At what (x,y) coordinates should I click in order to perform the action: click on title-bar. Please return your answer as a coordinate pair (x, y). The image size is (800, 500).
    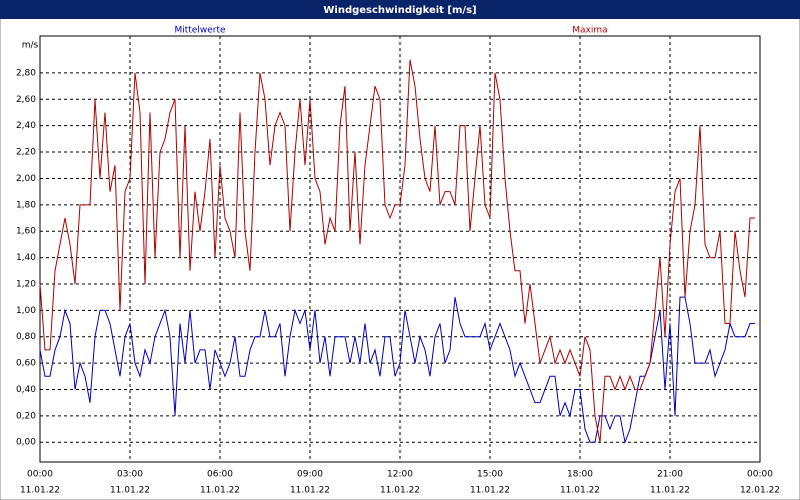
    Looking at the image, I should click on (400, 9).